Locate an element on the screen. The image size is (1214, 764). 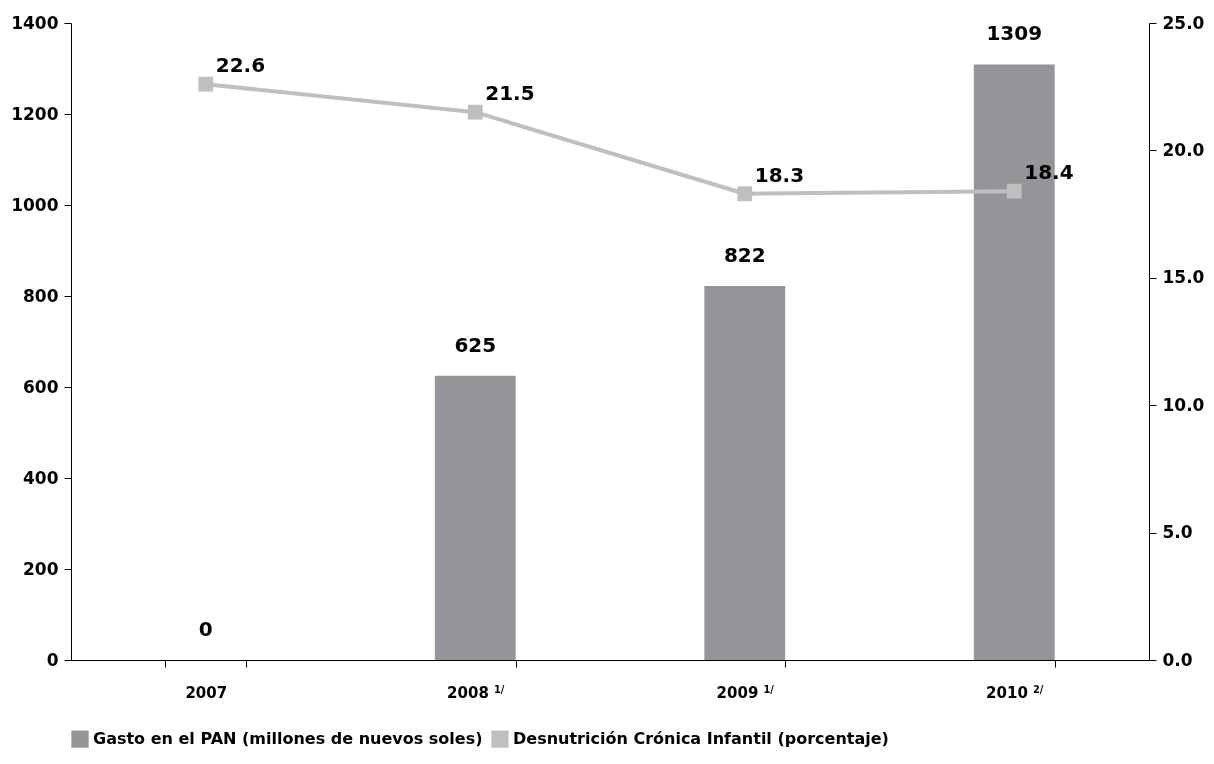
y-tick-label: 1400 is located at coordinates (35, 22).